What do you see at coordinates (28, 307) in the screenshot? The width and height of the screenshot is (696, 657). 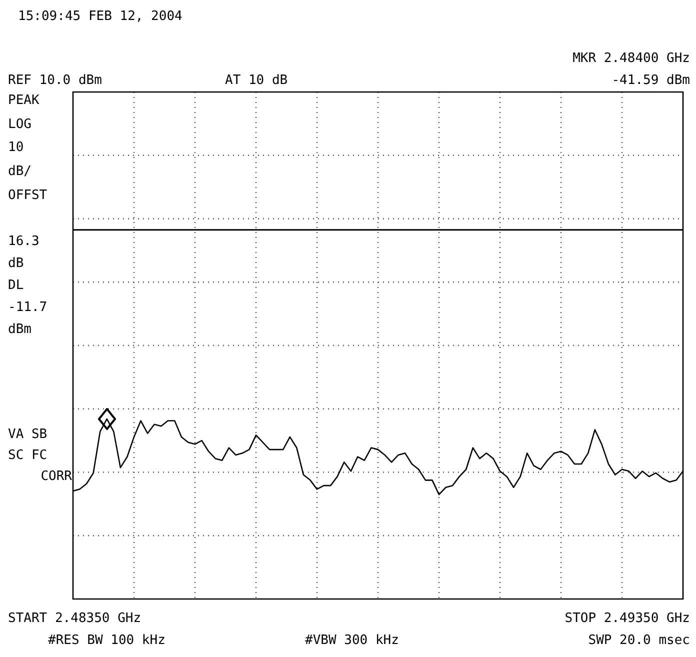 I see `text: -11.7` at bounding box center [28, 307].